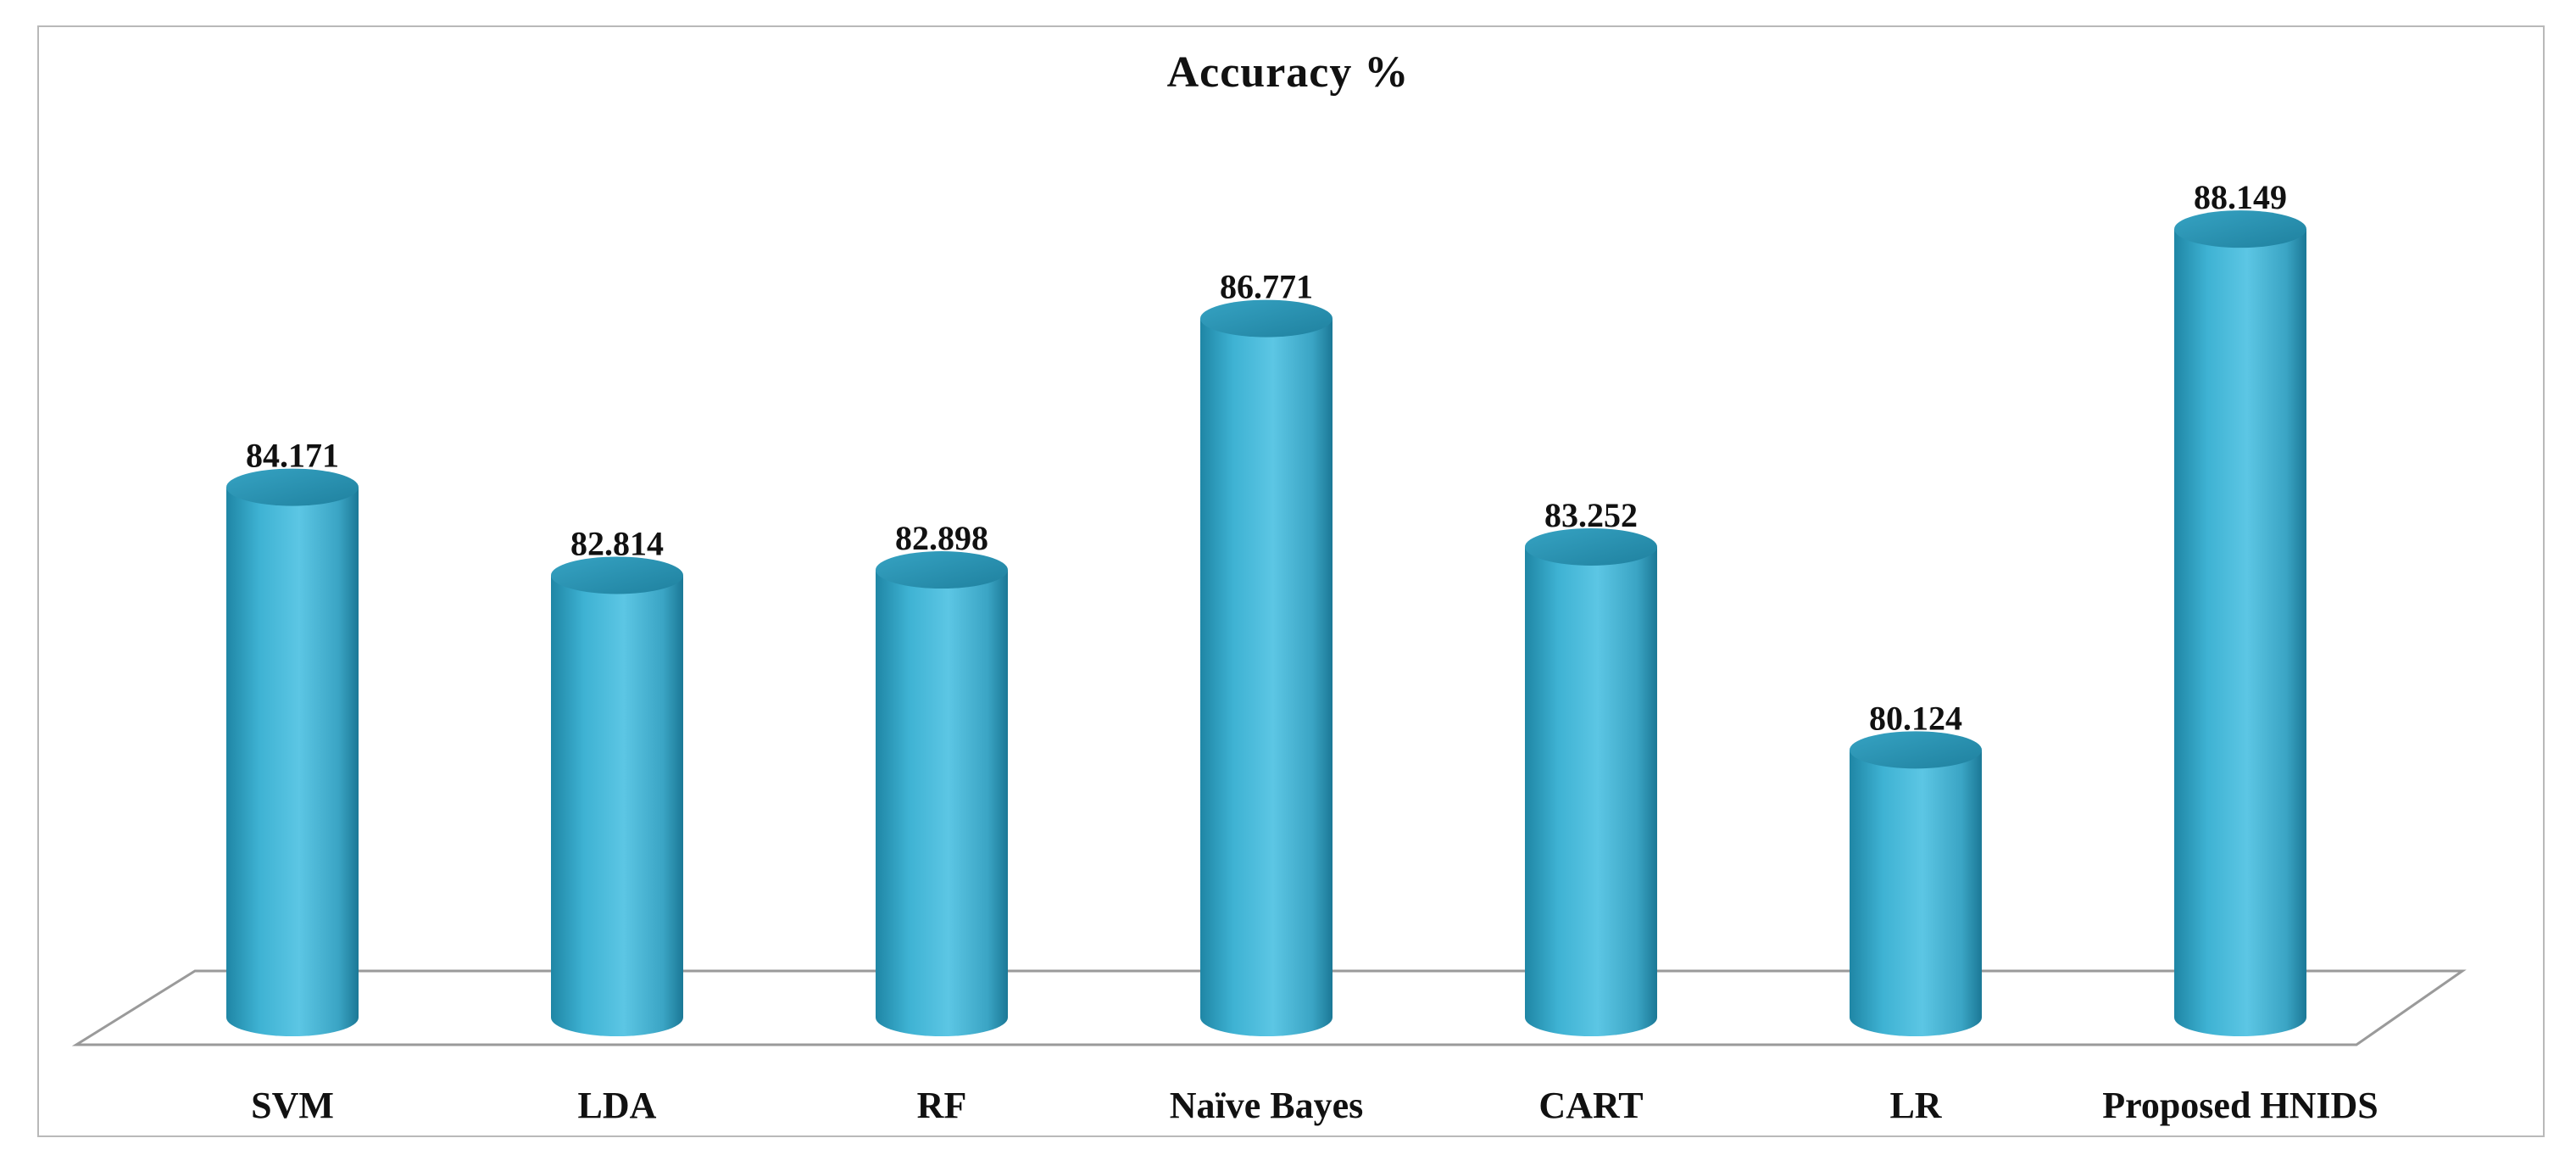 The width and height of the screenshot is (2576, 1166). What do you see at coordinates (2240, 197) in the screenshot?
I see `value-label: 88.149` at bounding box center [2240, 197].